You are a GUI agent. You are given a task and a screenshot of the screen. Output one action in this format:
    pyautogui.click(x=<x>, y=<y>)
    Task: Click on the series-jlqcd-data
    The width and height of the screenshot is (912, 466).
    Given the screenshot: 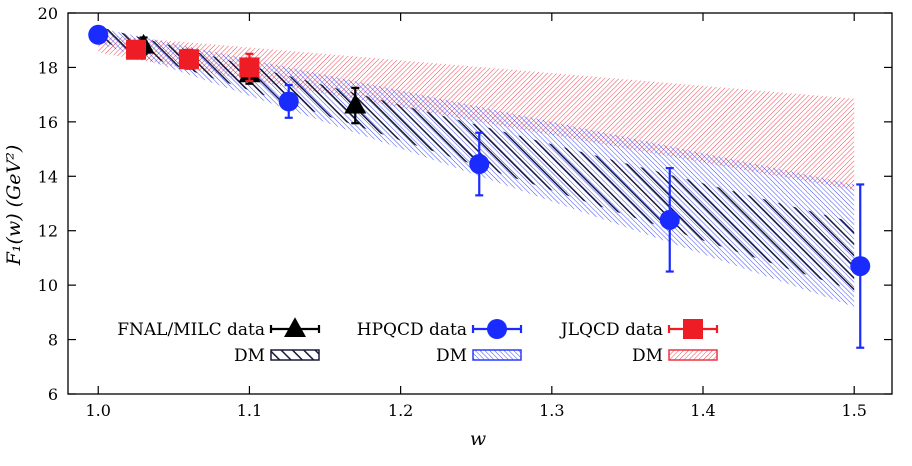 What is the action you would take?
    pyautogui.click(x=193, y=61)
    